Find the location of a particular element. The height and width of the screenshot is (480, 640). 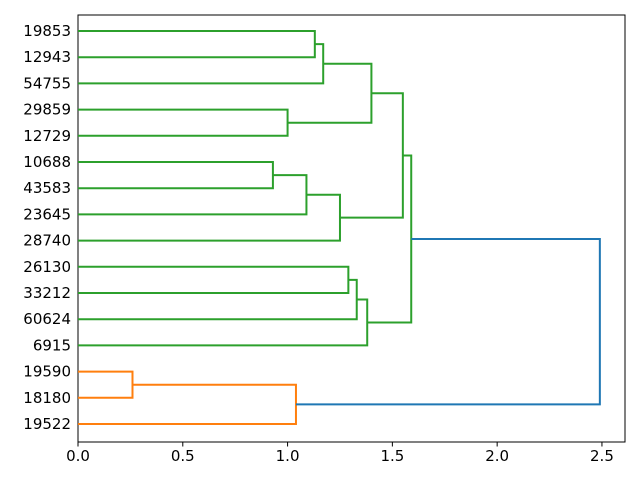

leaf-label: 10688 is located at coordinates (47, 162).